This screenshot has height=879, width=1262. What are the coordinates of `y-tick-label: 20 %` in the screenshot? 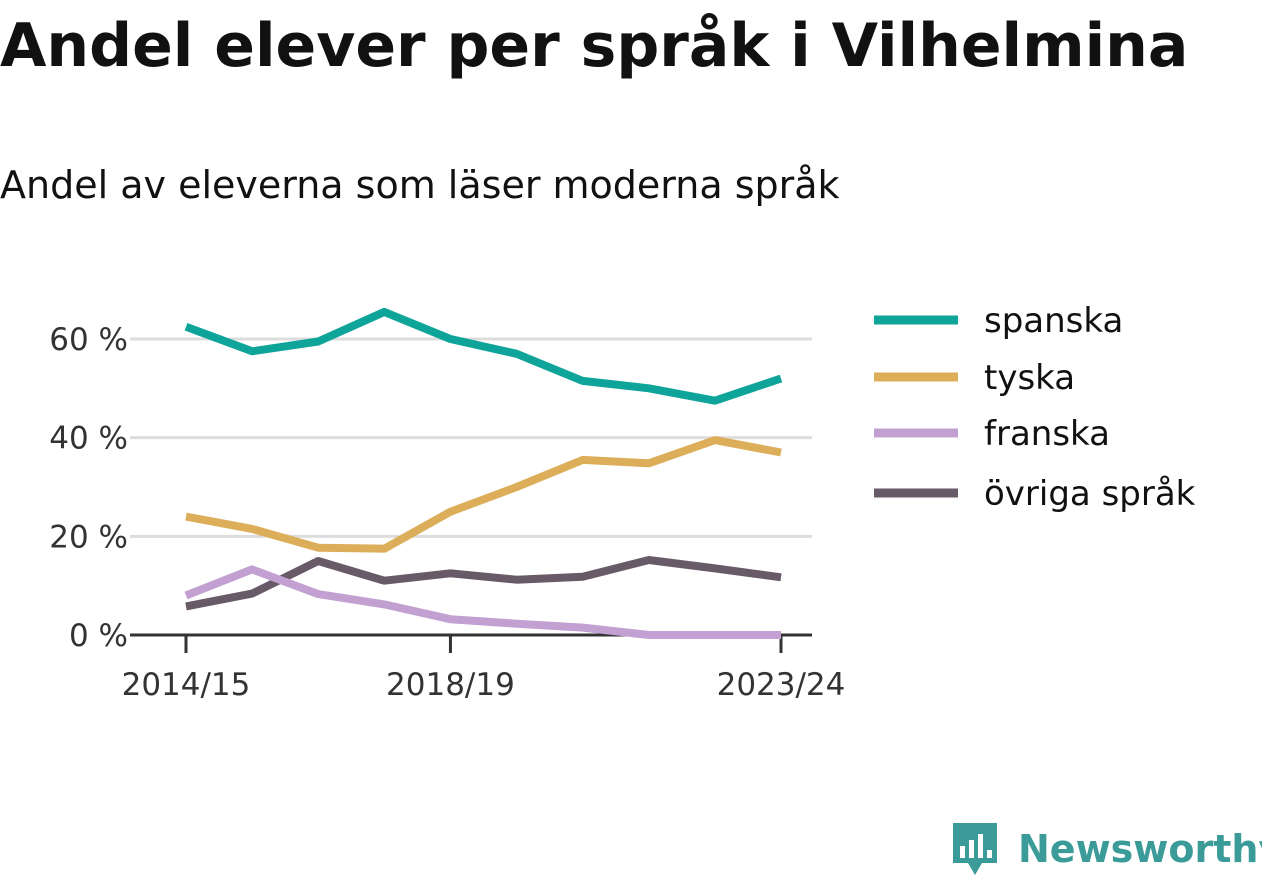 It's located at (88, 537).